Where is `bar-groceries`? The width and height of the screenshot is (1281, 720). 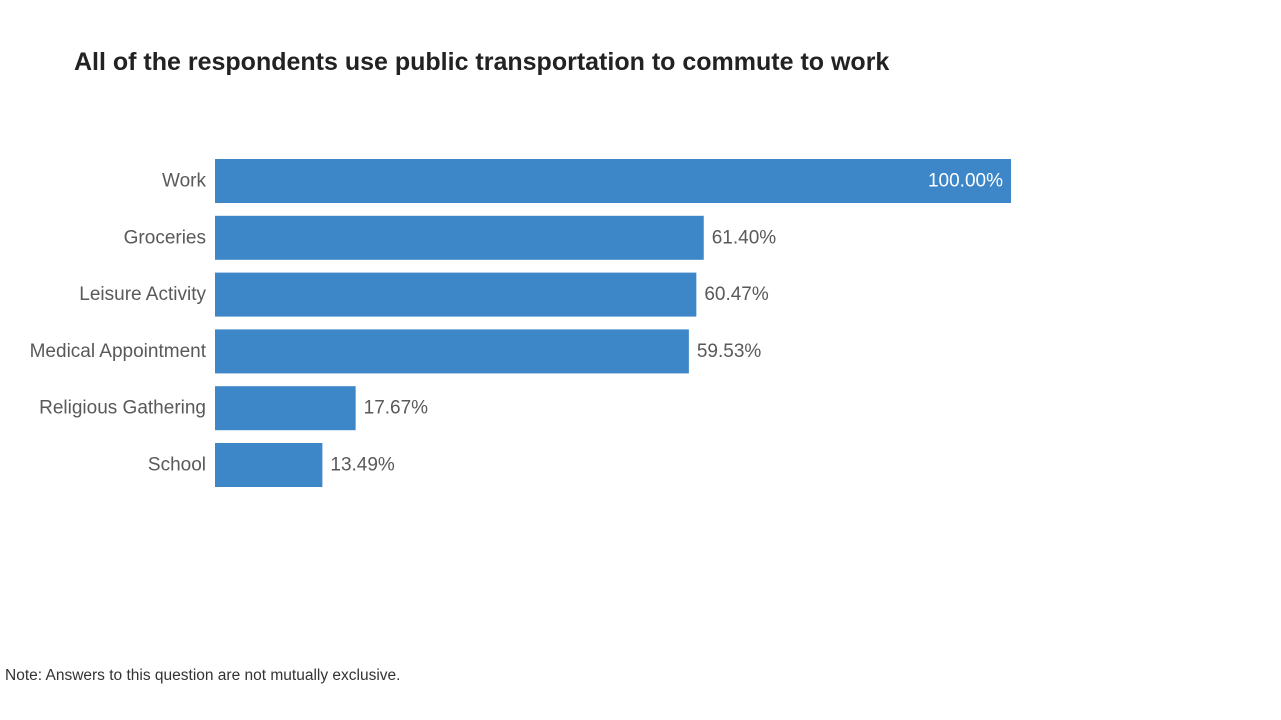
bar-groceries is located at coordinates (459, 237).